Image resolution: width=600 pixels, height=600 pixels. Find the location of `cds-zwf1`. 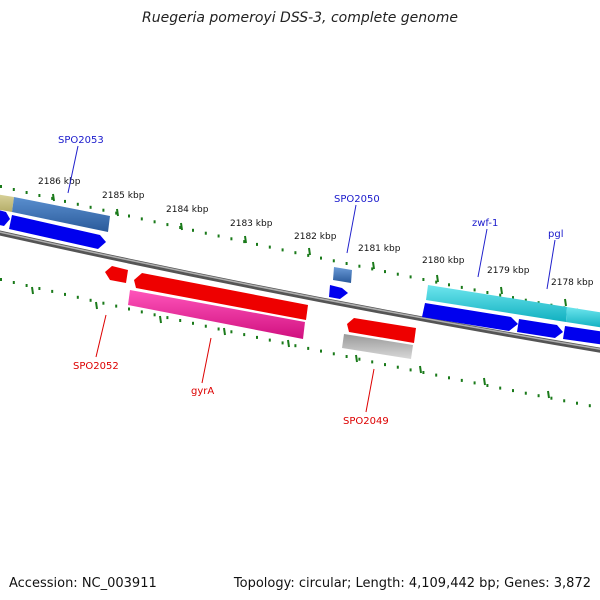

cds-zwf1 is located at coordinates (470, 317).